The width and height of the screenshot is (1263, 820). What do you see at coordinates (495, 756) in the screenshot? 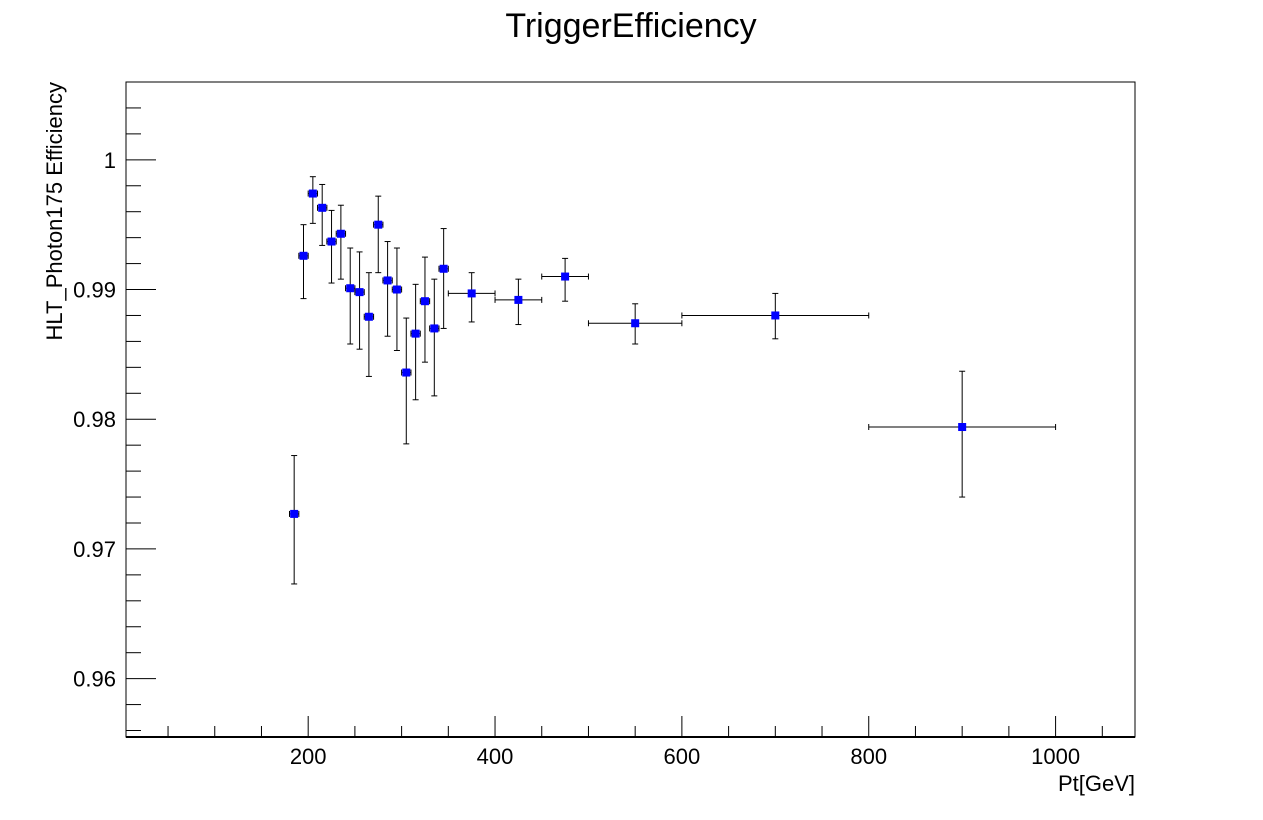
I see `x-tick-label: 400` at bounding box center [495, 756].